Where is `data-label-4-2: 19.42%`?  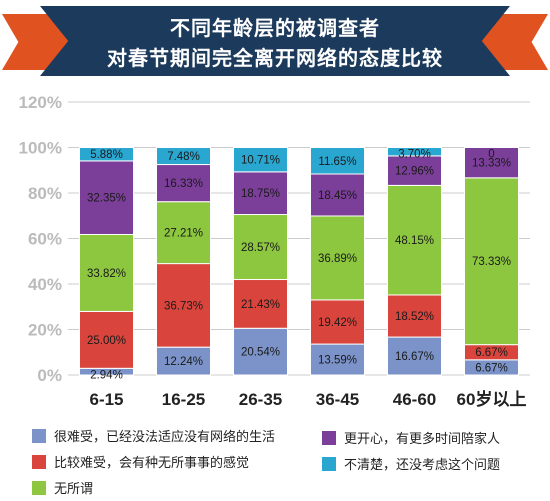 data-label-4-2: 19.42% is located at coordinates (337, 323).